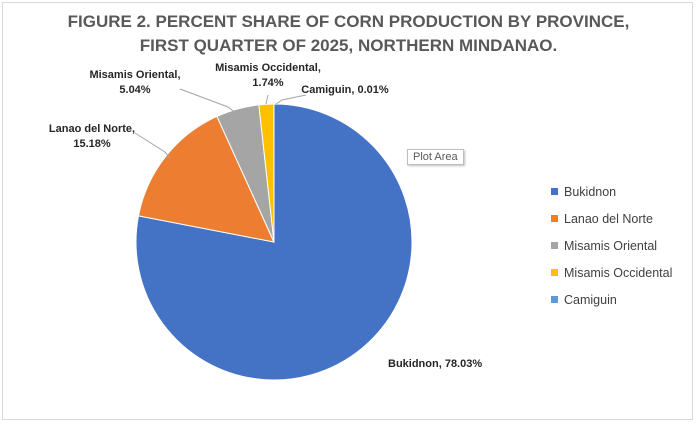 This screenshot has height=424, width=697. Describe the element at coordinates (152, 145) in the screenshot. I see `leader-line-lanao-del-norte` at that location.